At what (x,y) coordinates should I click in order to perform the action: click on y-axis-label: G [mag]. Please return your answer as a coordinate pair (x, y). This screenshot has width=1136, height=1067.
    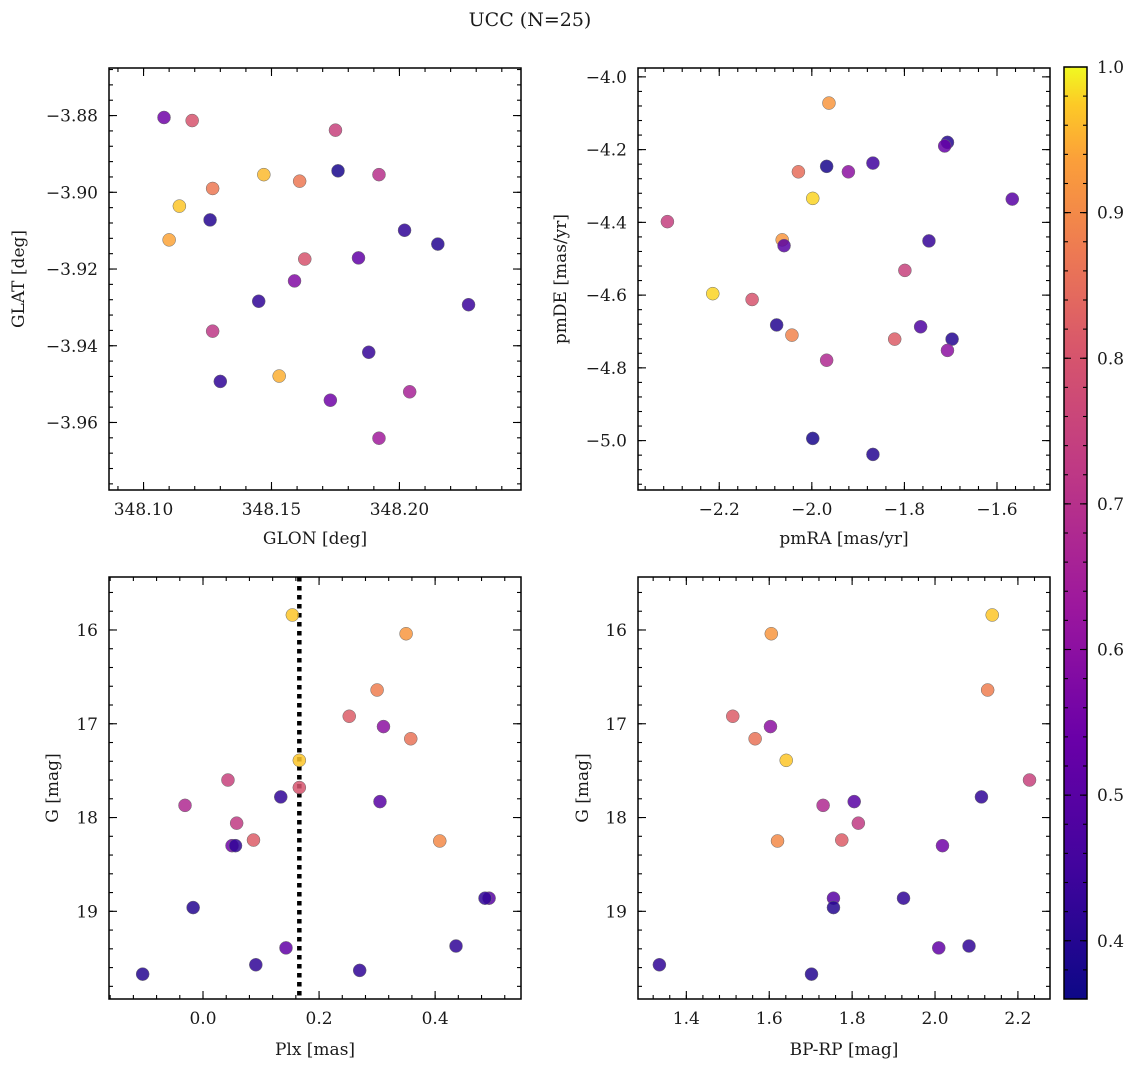
    Looking at the image, I should click on (53, 787).